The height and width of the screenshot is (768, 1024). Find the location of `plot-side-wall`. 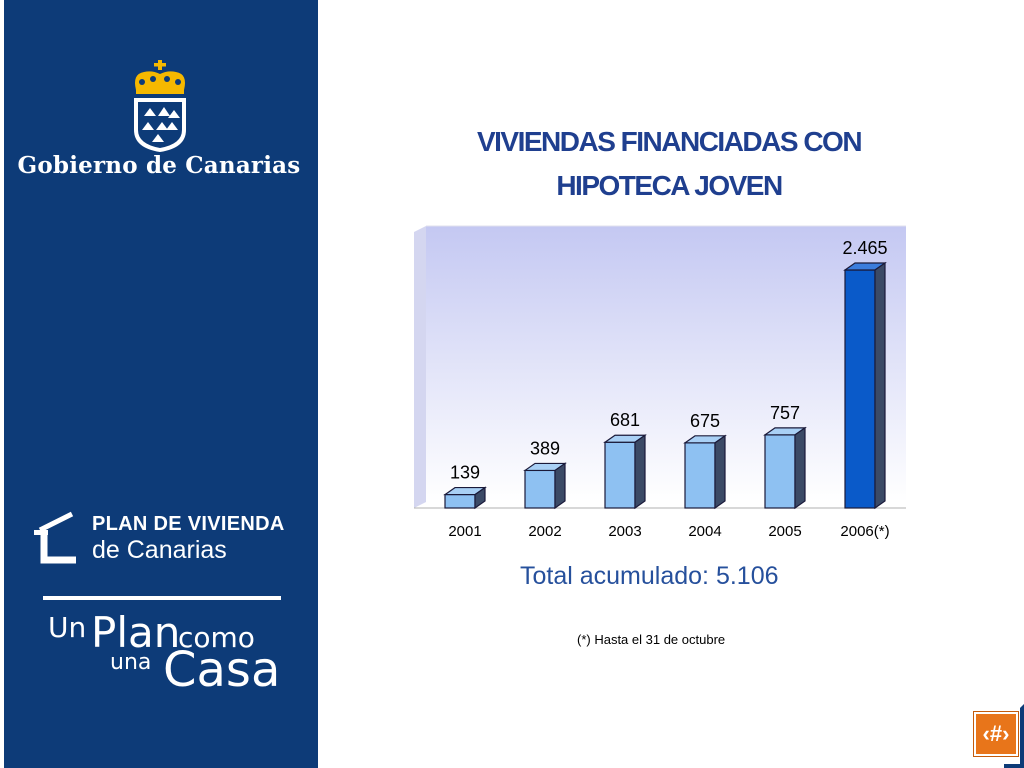

plot-side-wall is located at coordinates (420, 367).